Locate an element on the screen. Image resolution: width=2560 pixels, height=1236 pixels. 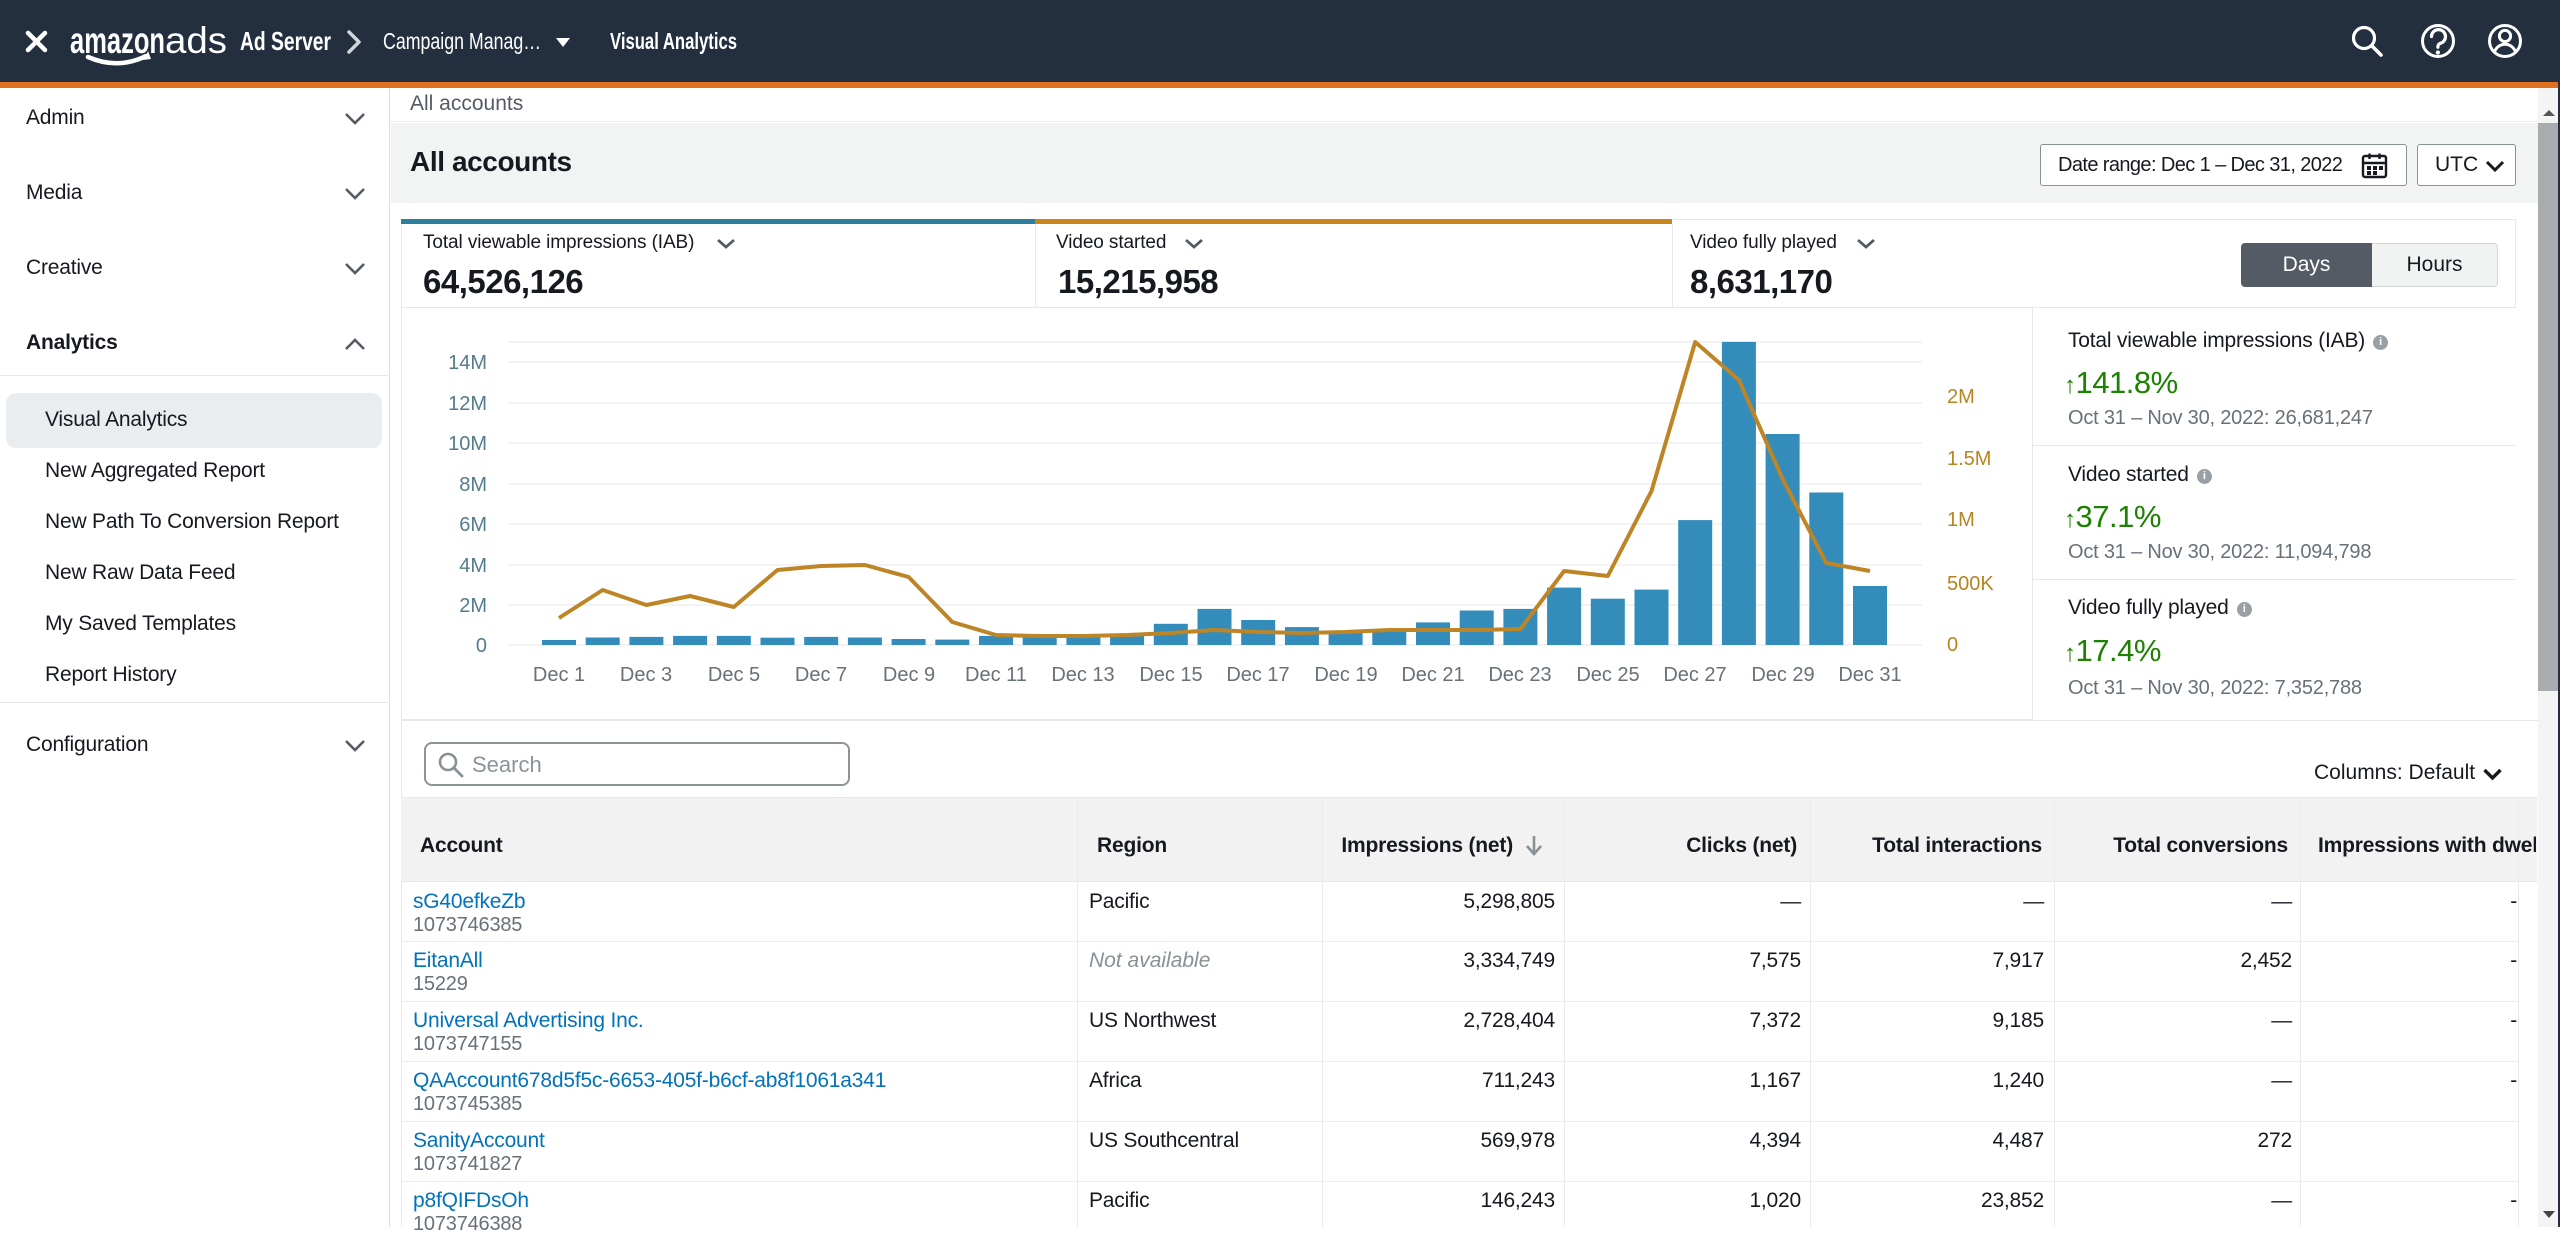
svg-text: 500K is located at coordinates (1970, 584).